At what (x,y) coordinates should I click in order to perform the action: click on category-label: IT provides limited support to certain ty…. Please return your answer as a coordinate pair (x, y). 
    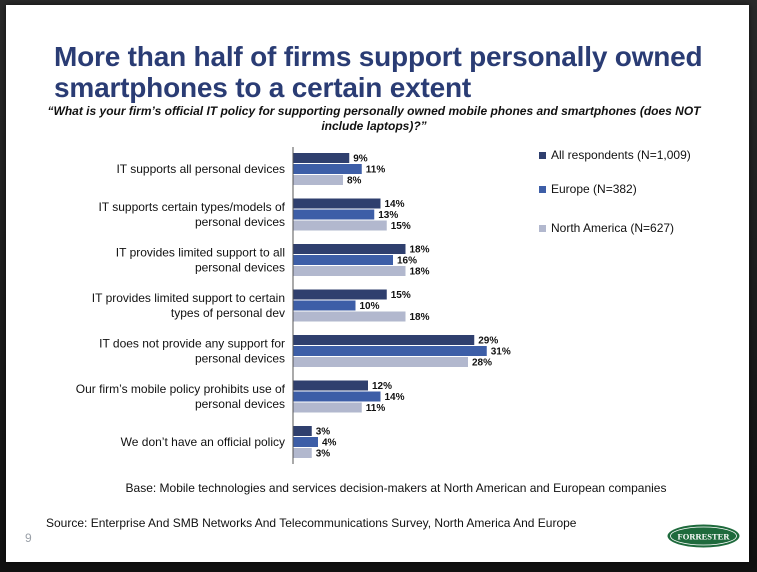
    Looking at the image, I should click on (188, 305).